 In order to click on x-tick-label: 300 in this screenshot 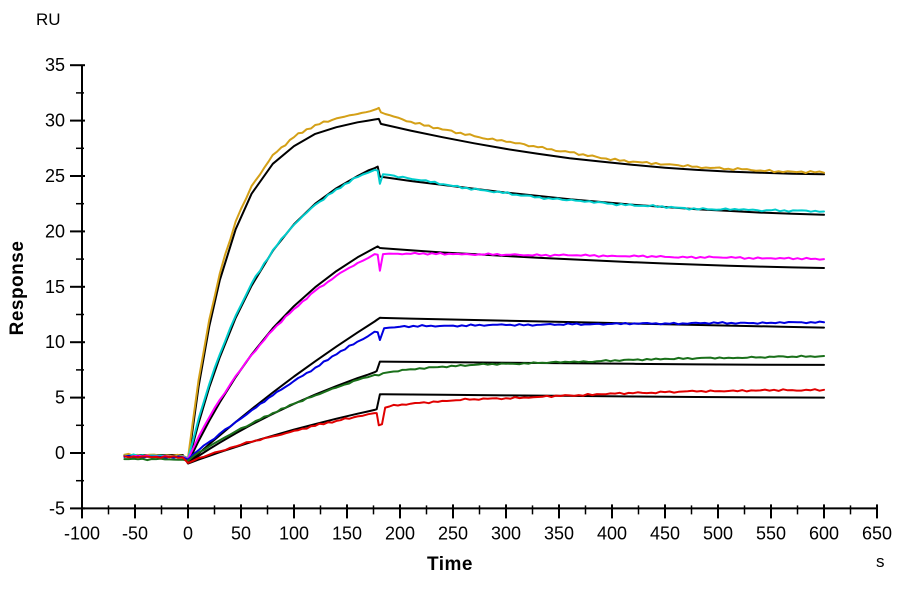, I will do `click(506, 533)`.